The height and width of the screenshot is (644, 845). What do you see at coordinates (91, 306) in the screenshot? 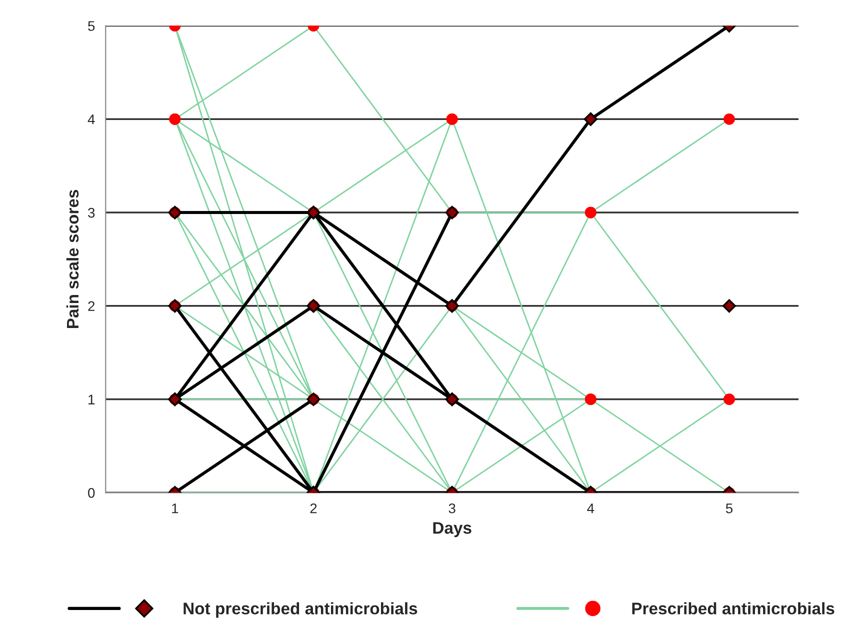
I see `y-tick-label: 2` at bounding box center [91, 306].